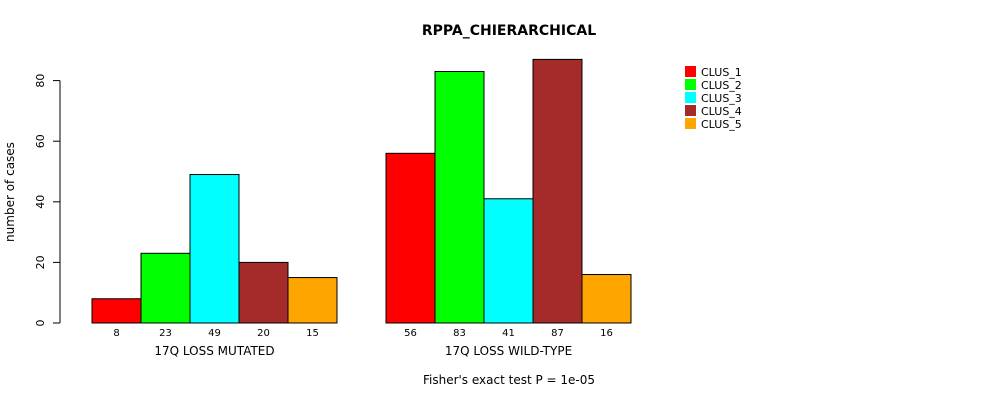 Image resolution: width=990 pixels, height=400 pixels. What do you see at coordinates (40, 262) in the screenshot?
I see `y-tick-label: 20` at bounding box center [40, 262].